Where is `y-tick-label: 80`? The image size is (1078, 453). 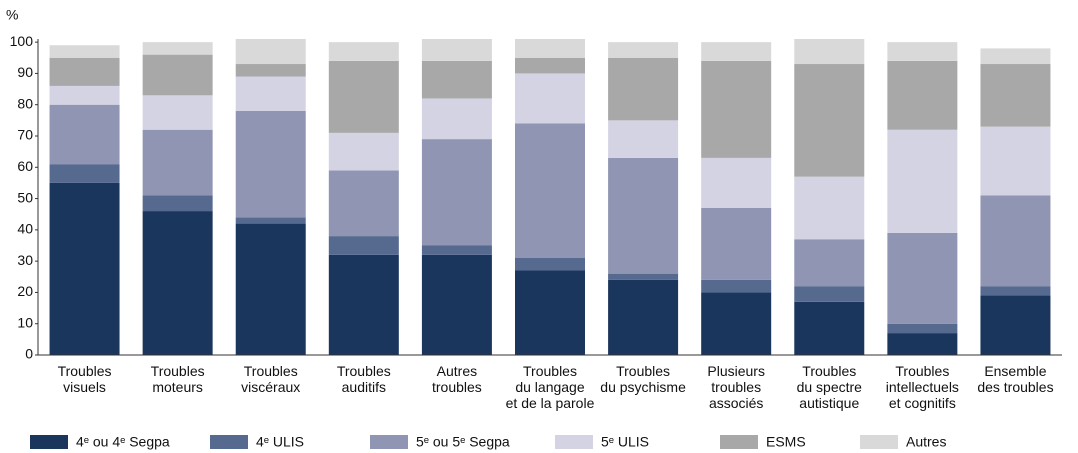
y-tick-label: 80 is located at coordinates (25, 103).